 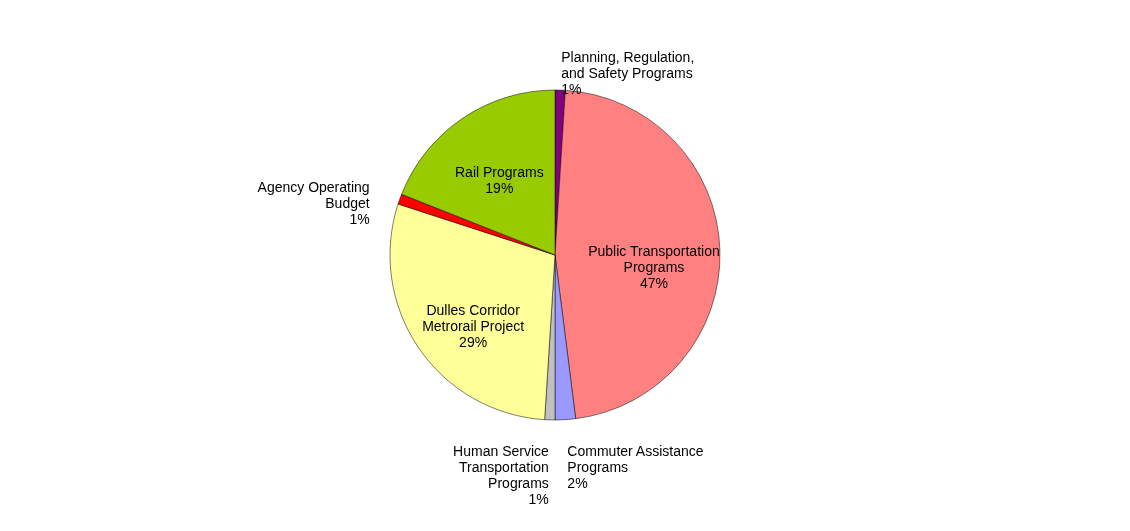 I want to click on slice-label: Dulles Corridor Metrorail Project, so click(x=473, y=317).